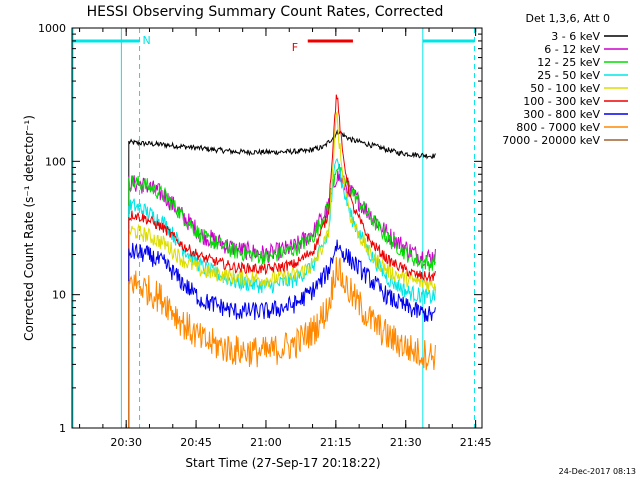 This screenshot has width=640, height=480. What do you see at coordinates (572, 49) in the screenshot?
I see `legend-label: 6 - 12 keV` at bounding box center [572, 49].